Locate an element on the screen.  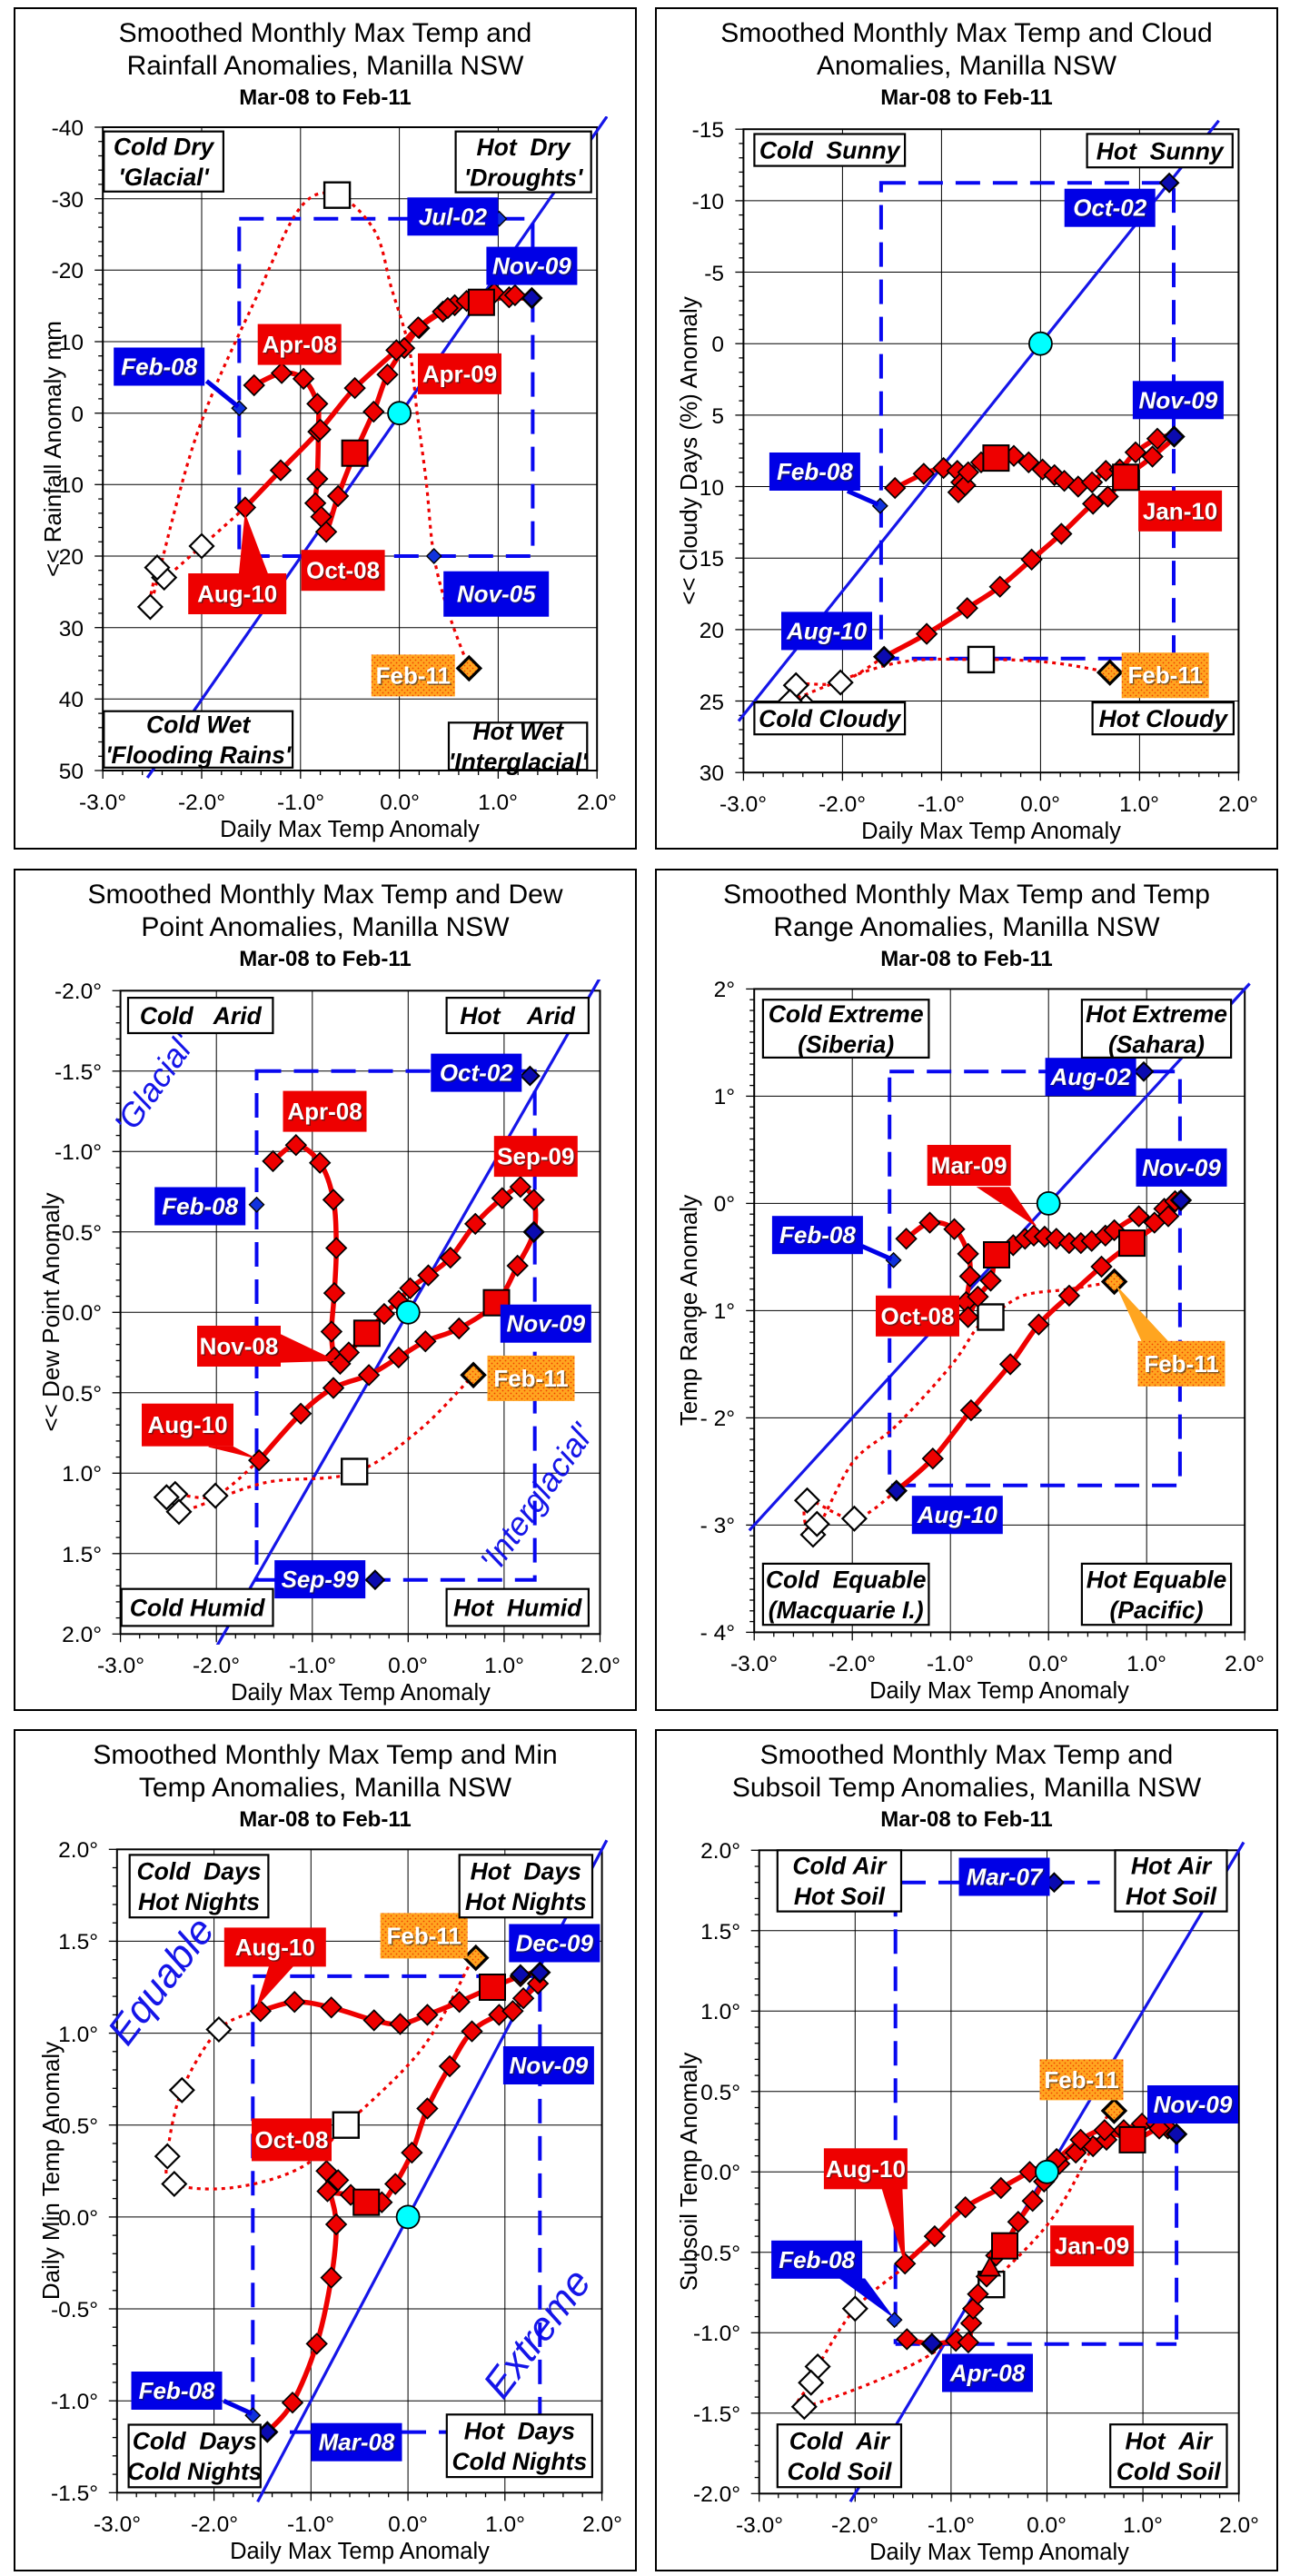
svg-text: 15 is located at coordinates (712, 559).